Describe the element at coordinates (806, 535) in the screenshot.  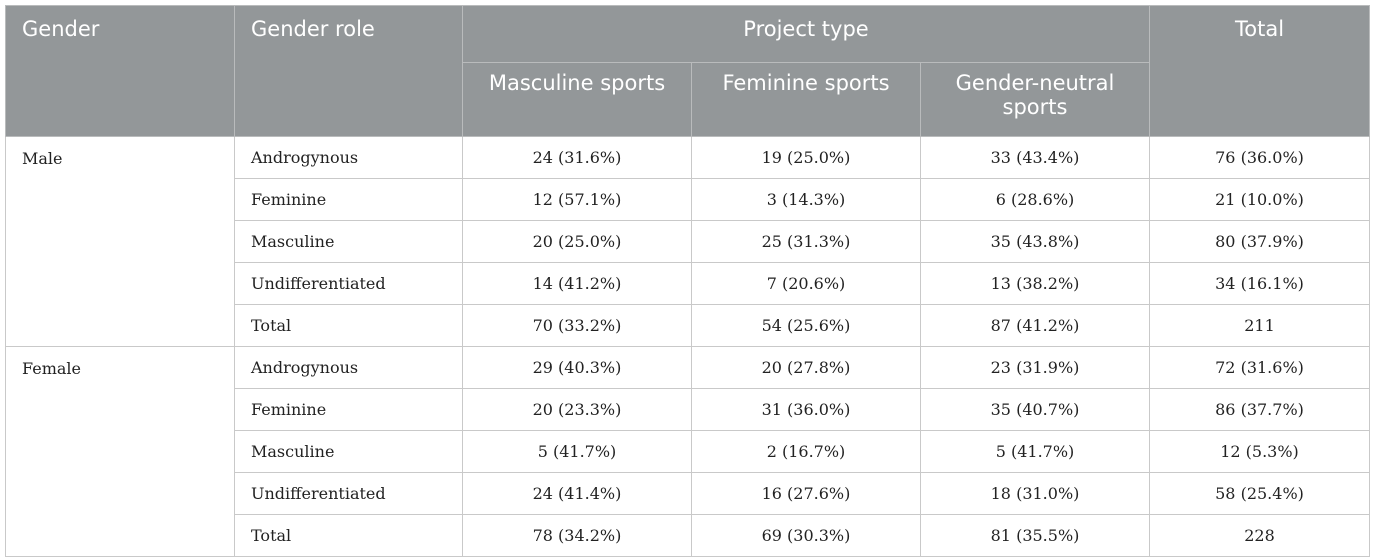
I see `feminine-sports-cell: 69 (30.3%)` at that location.